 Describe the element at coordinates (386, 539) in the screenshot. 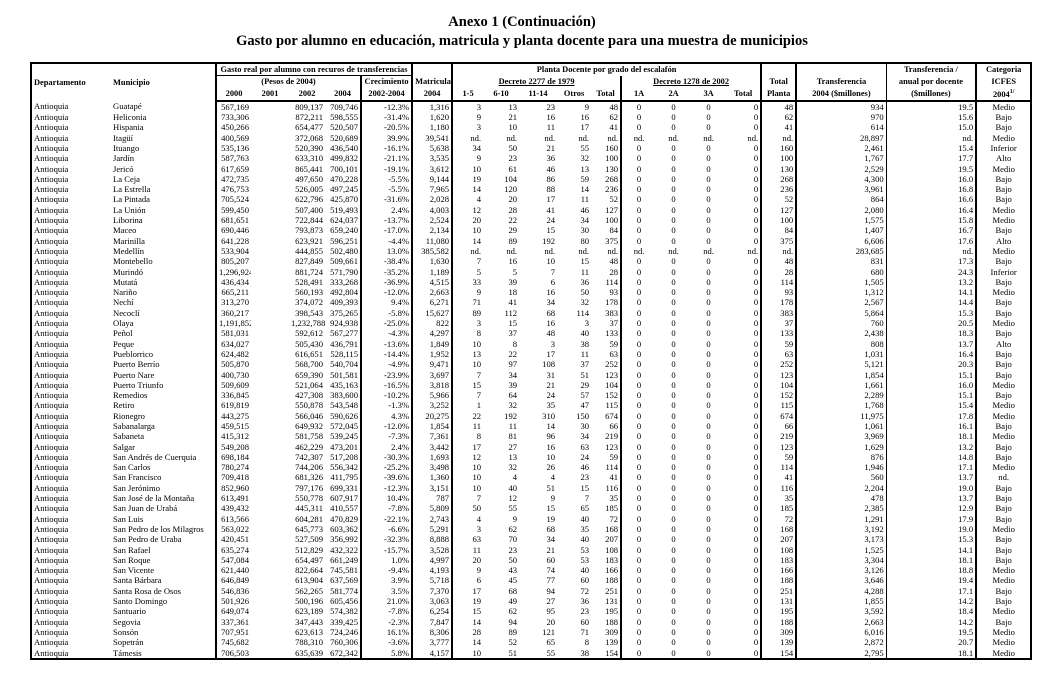

I see `cell-crecimiento: -32.3%` at that location.